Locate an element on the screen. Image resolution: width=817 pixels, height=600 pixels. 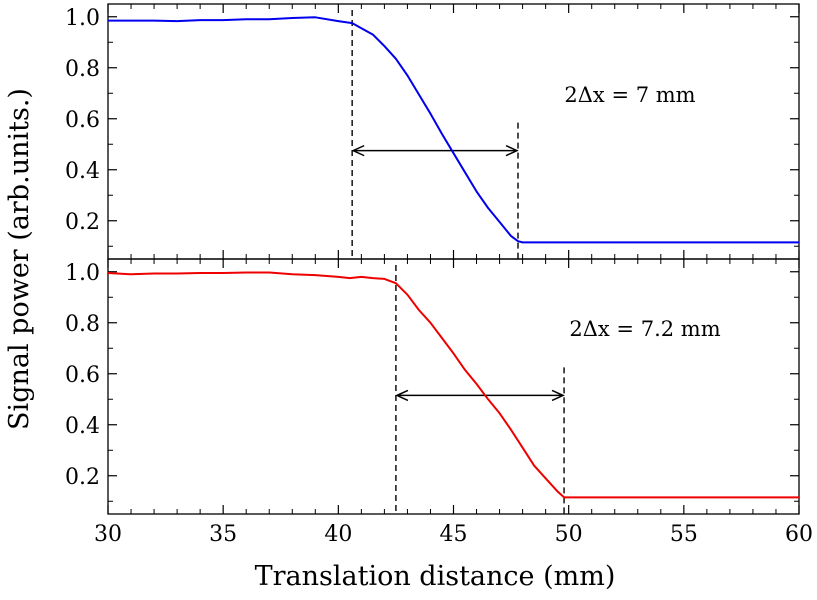
x-tick-labels: 30 35 40 45 50 55 60 is located at coordinates (453, 534).